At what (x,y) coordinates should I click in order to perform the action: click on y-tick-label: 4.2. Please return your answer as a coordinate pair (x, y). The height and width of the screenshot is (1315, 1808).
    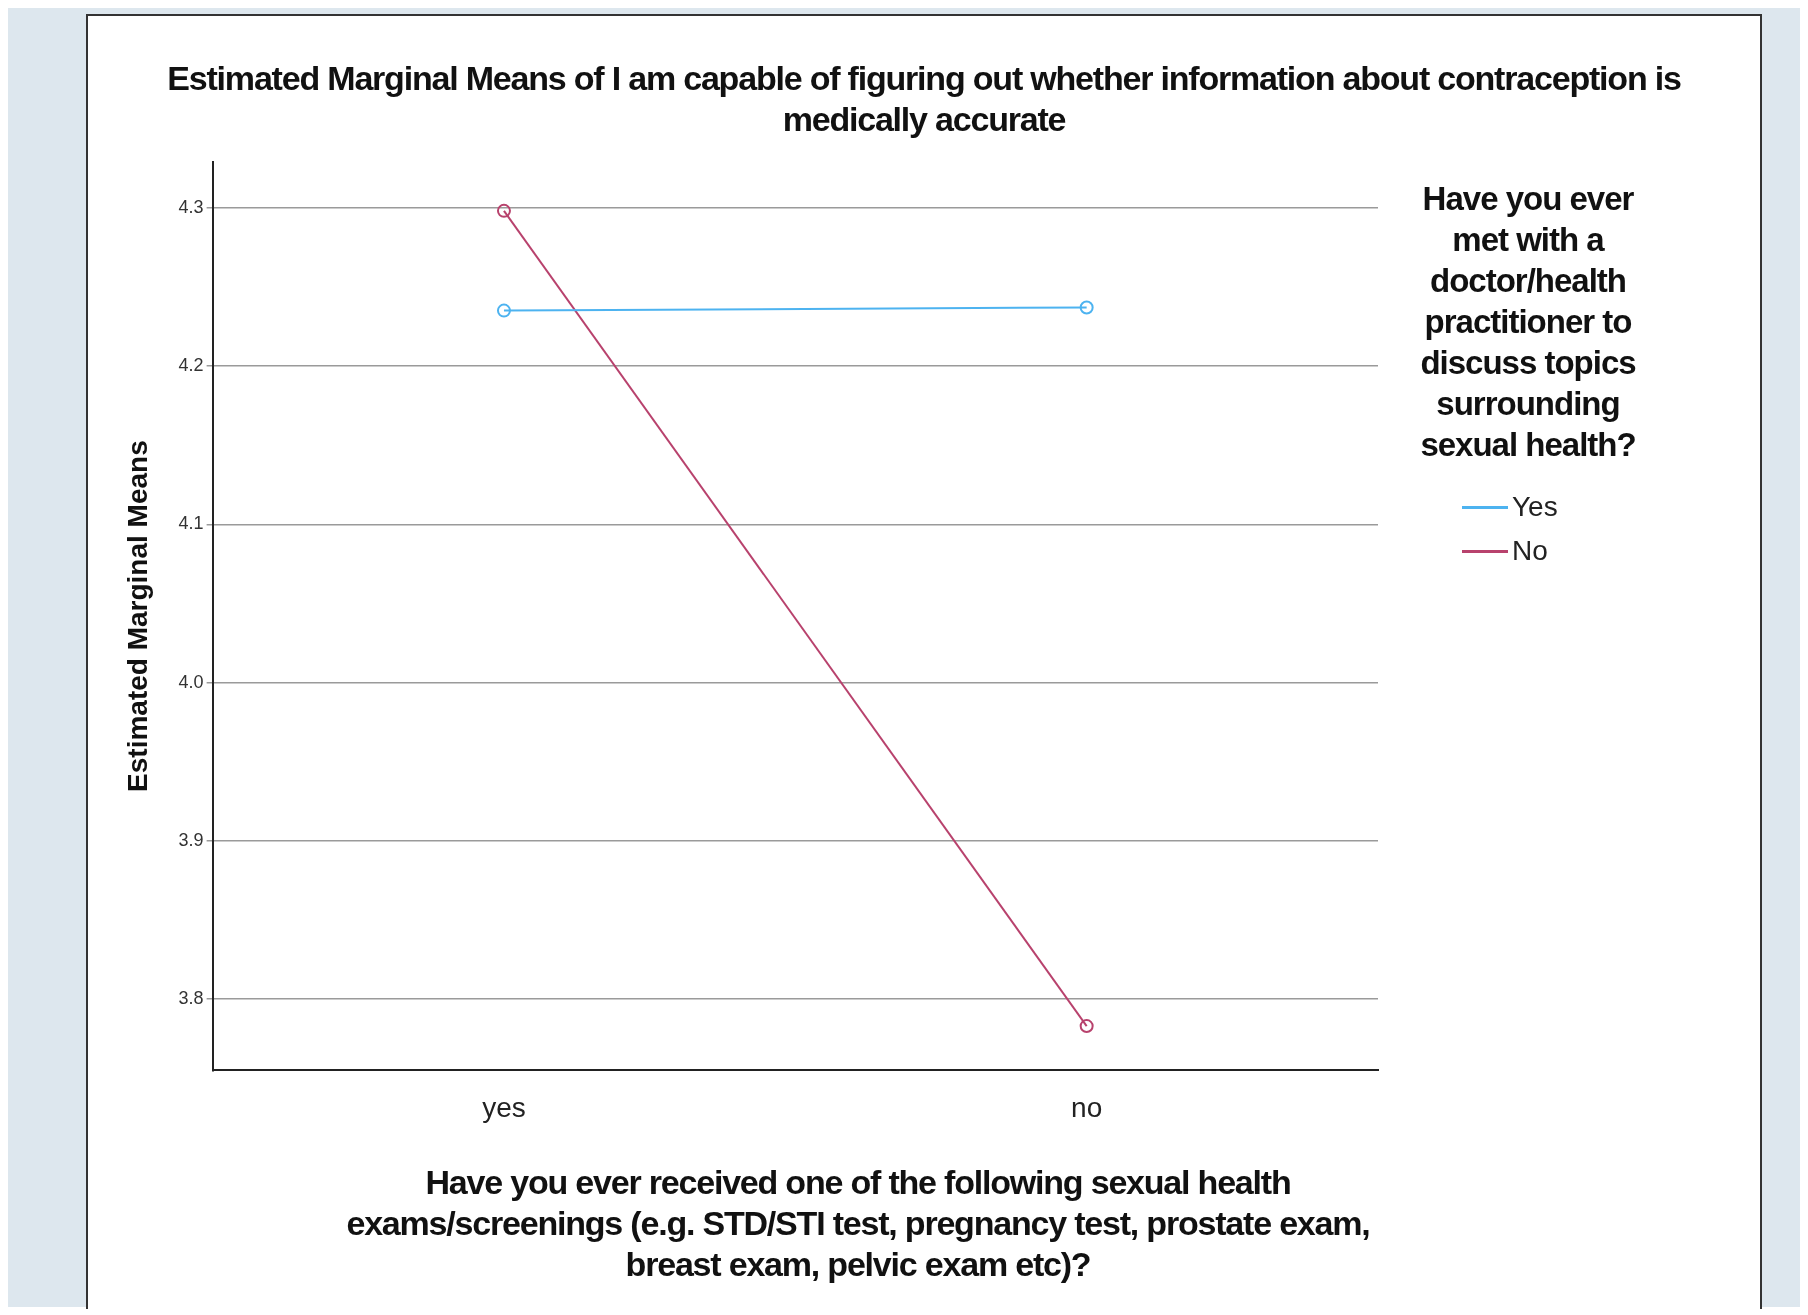
    Looking at the image, I should click on (191, 364).